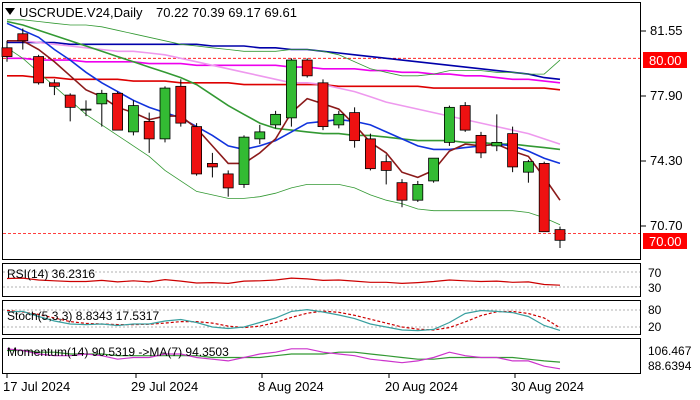 The height and width of the screenshot is (400, 700). Describe the element at coordinates (670, 351) in the screenshot. I see `momentum-axis-top: 106.467` at that location.